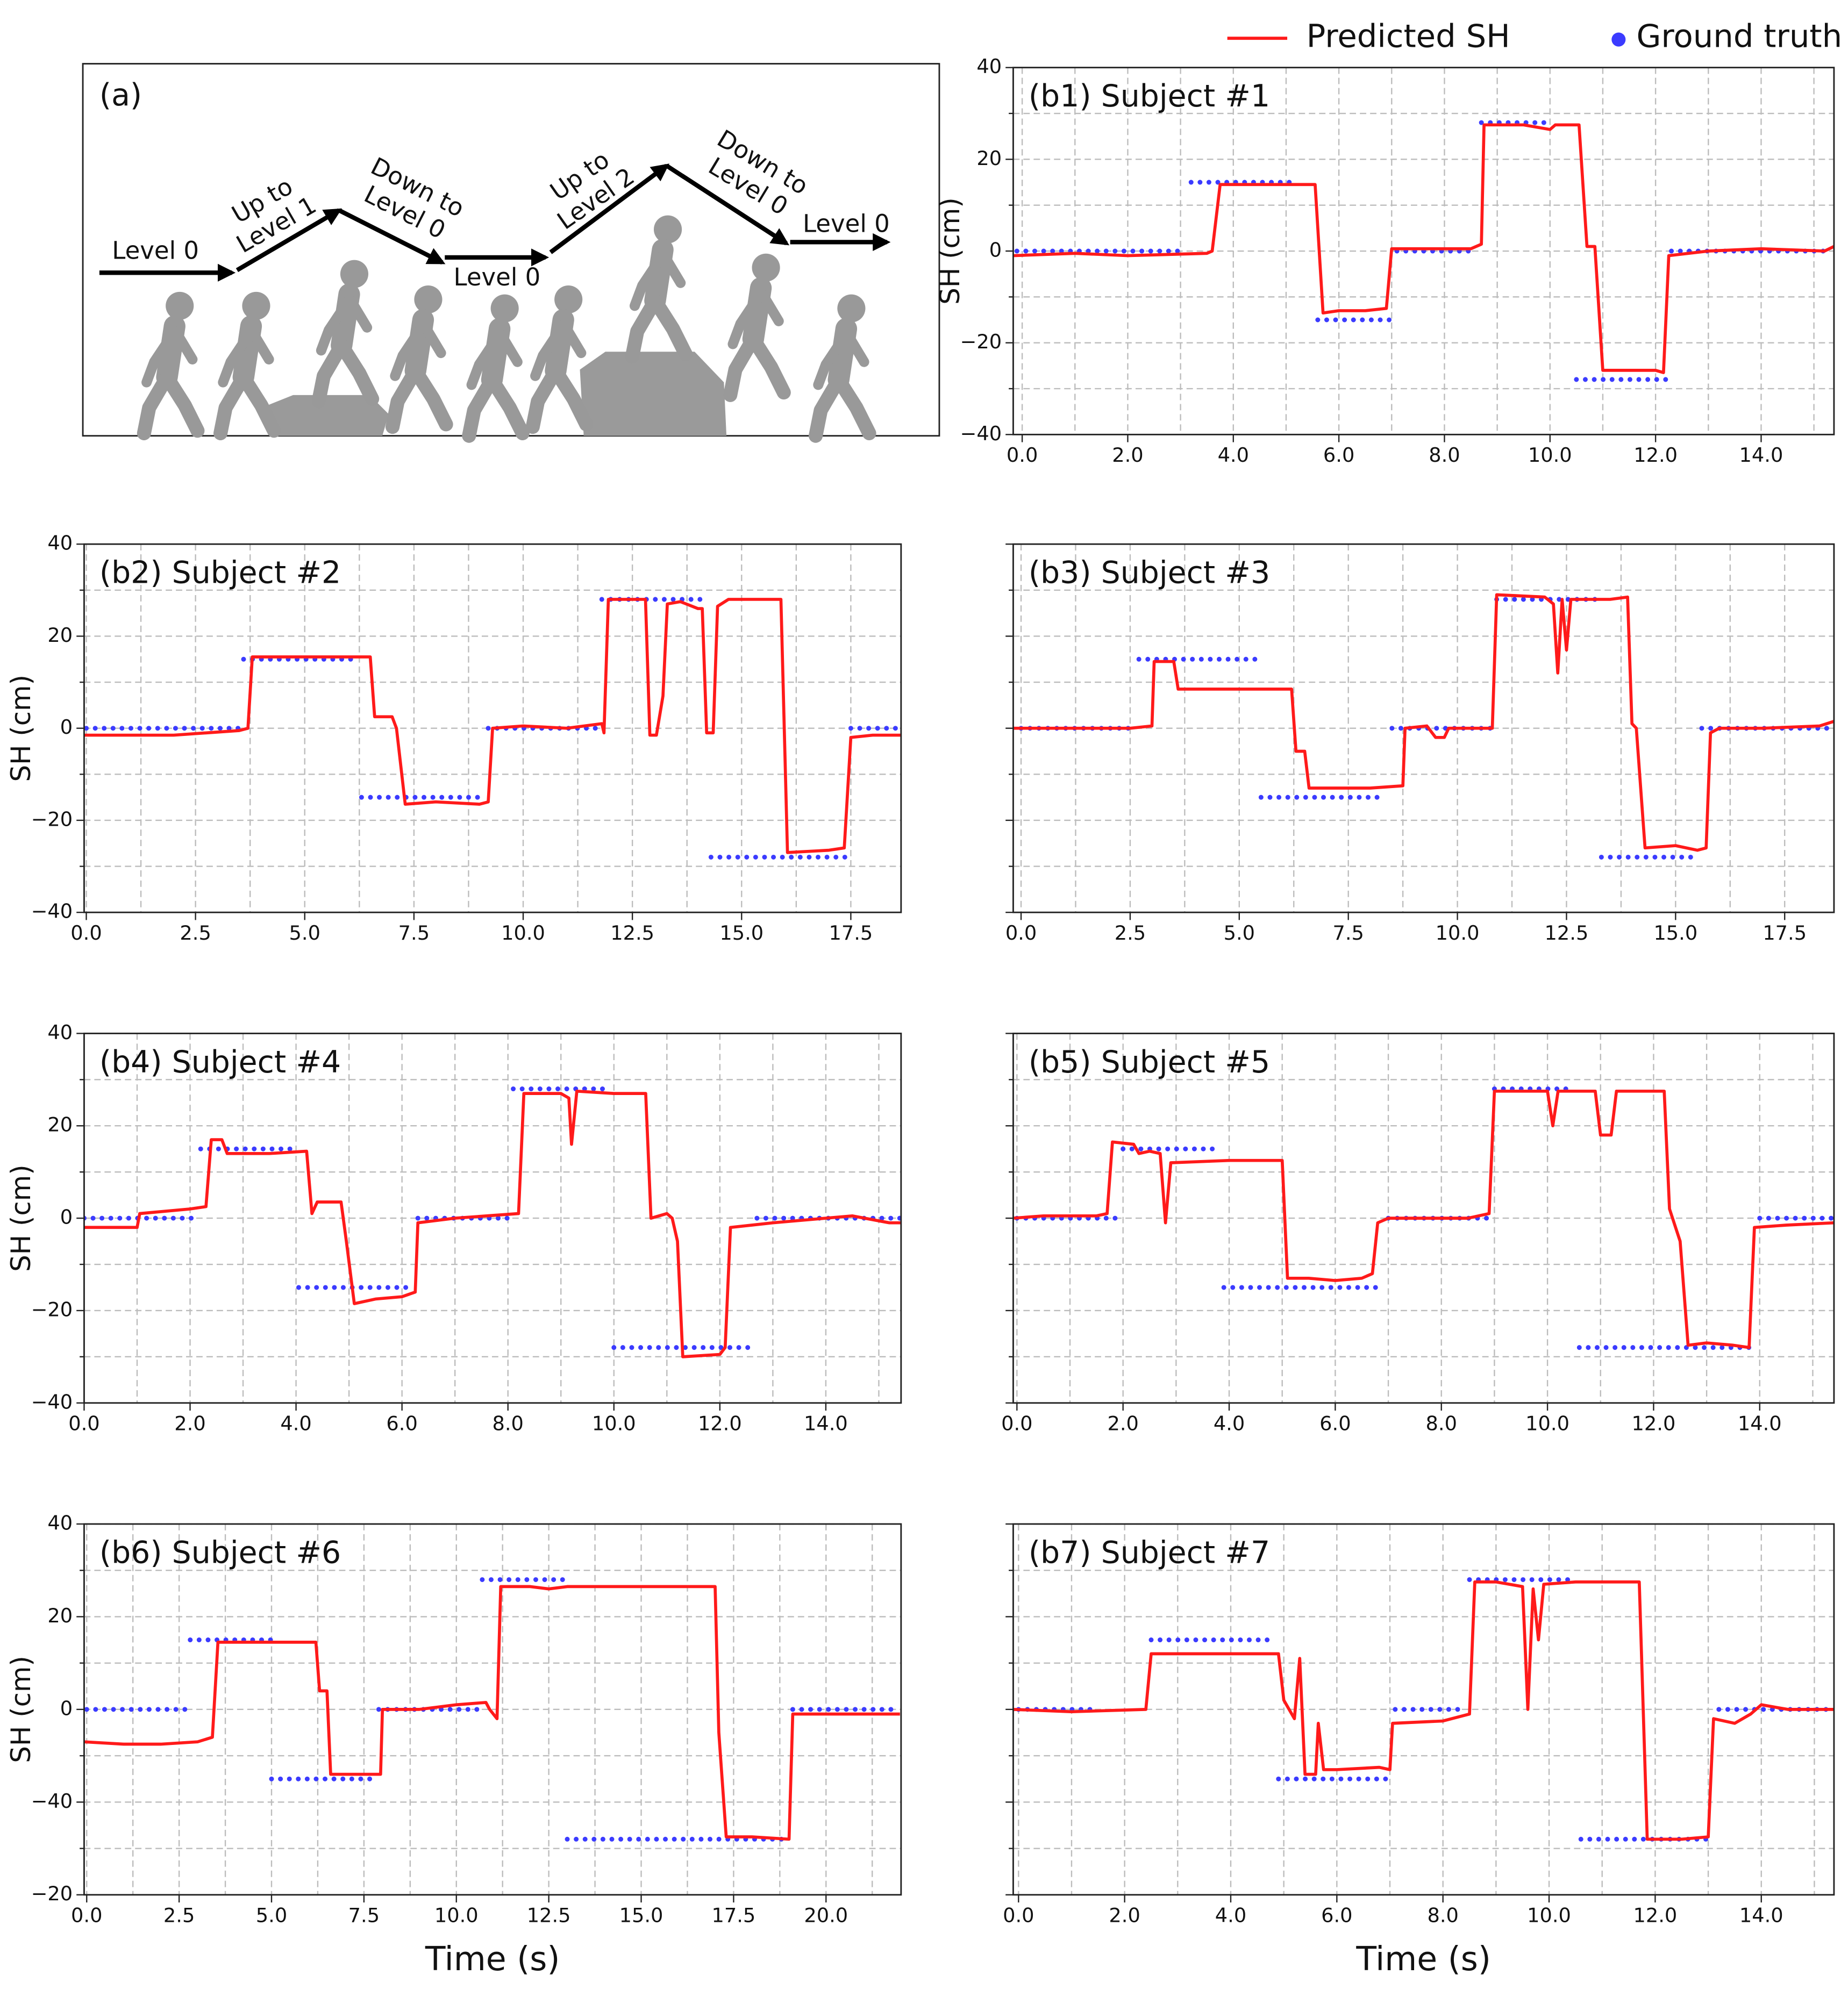 The width and height of the screenshot is (1848, 1996). I want to click on panel-frame, so click(511, 250).